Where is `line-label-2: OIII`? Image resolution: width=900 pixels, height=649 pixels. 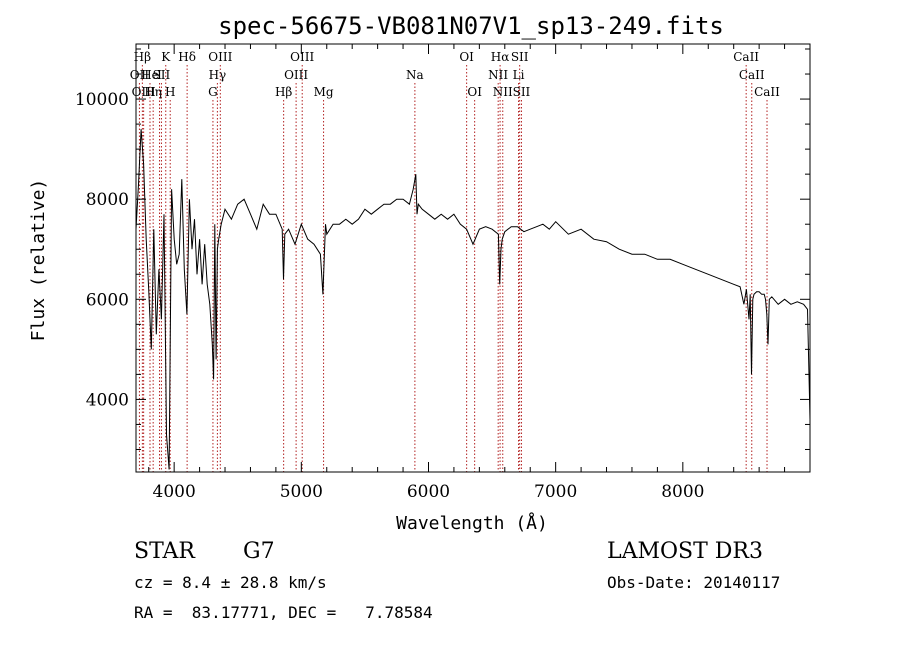 line-label-2: OIII is located at coordinates (144, 92).